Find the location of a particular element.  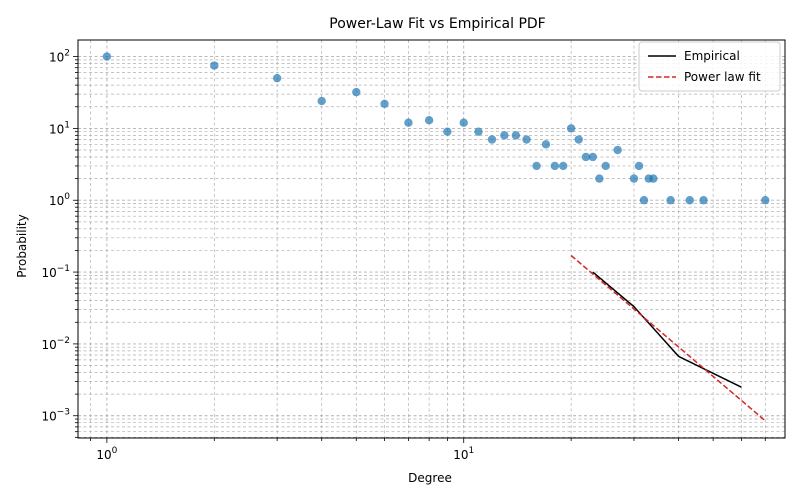

legend: Empirical Power law fit is located at coordinates (709, 66).